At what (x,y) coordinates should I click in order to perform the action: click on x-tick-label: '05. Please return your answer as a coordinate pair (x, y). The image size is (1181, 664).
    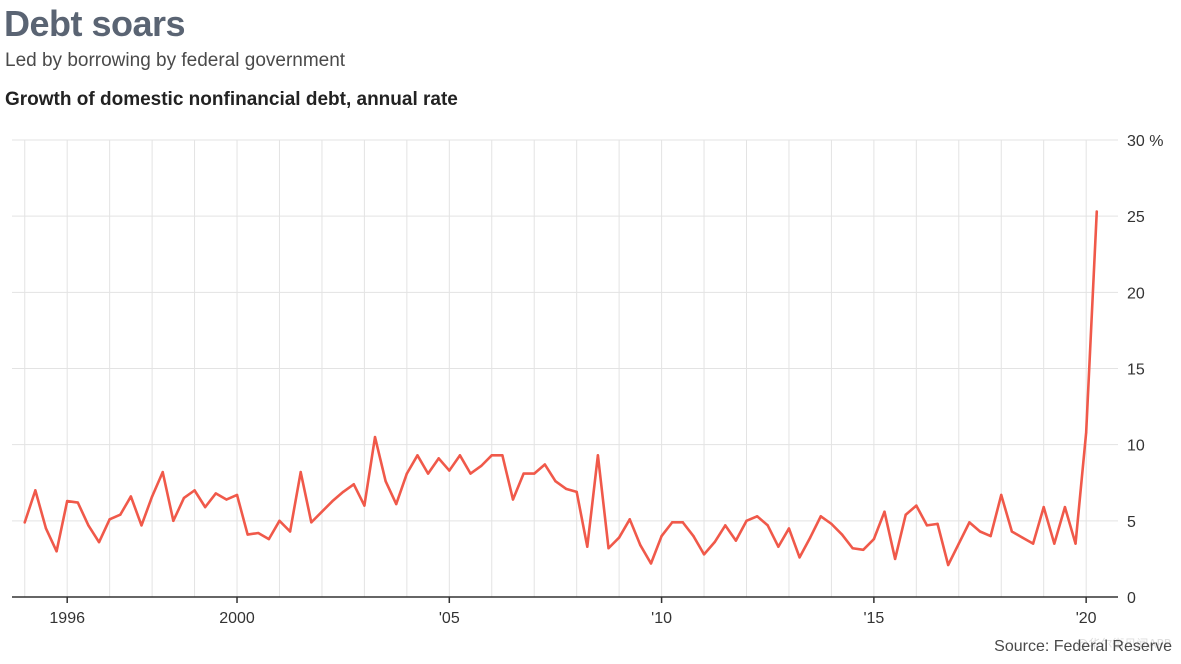
    Looking at the image, I should click on (449, 618).